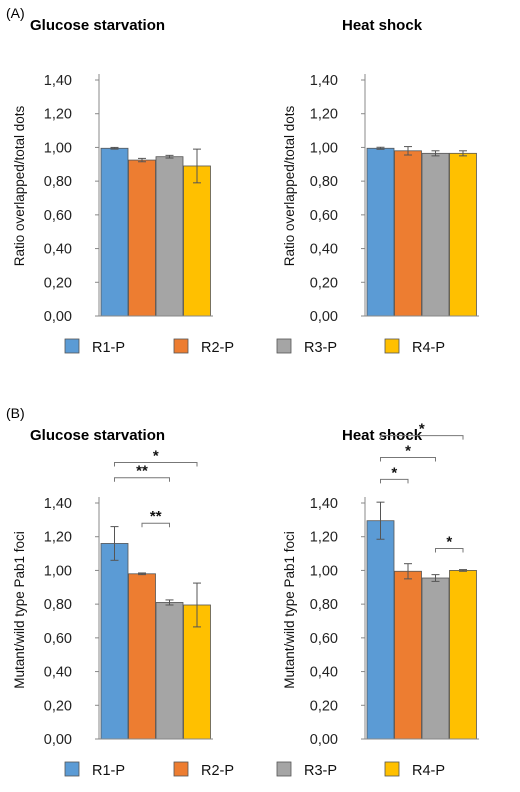  I want to click on plot-area: 0,000,200,400,600,801,001,201,40*****, so click(128, 598).